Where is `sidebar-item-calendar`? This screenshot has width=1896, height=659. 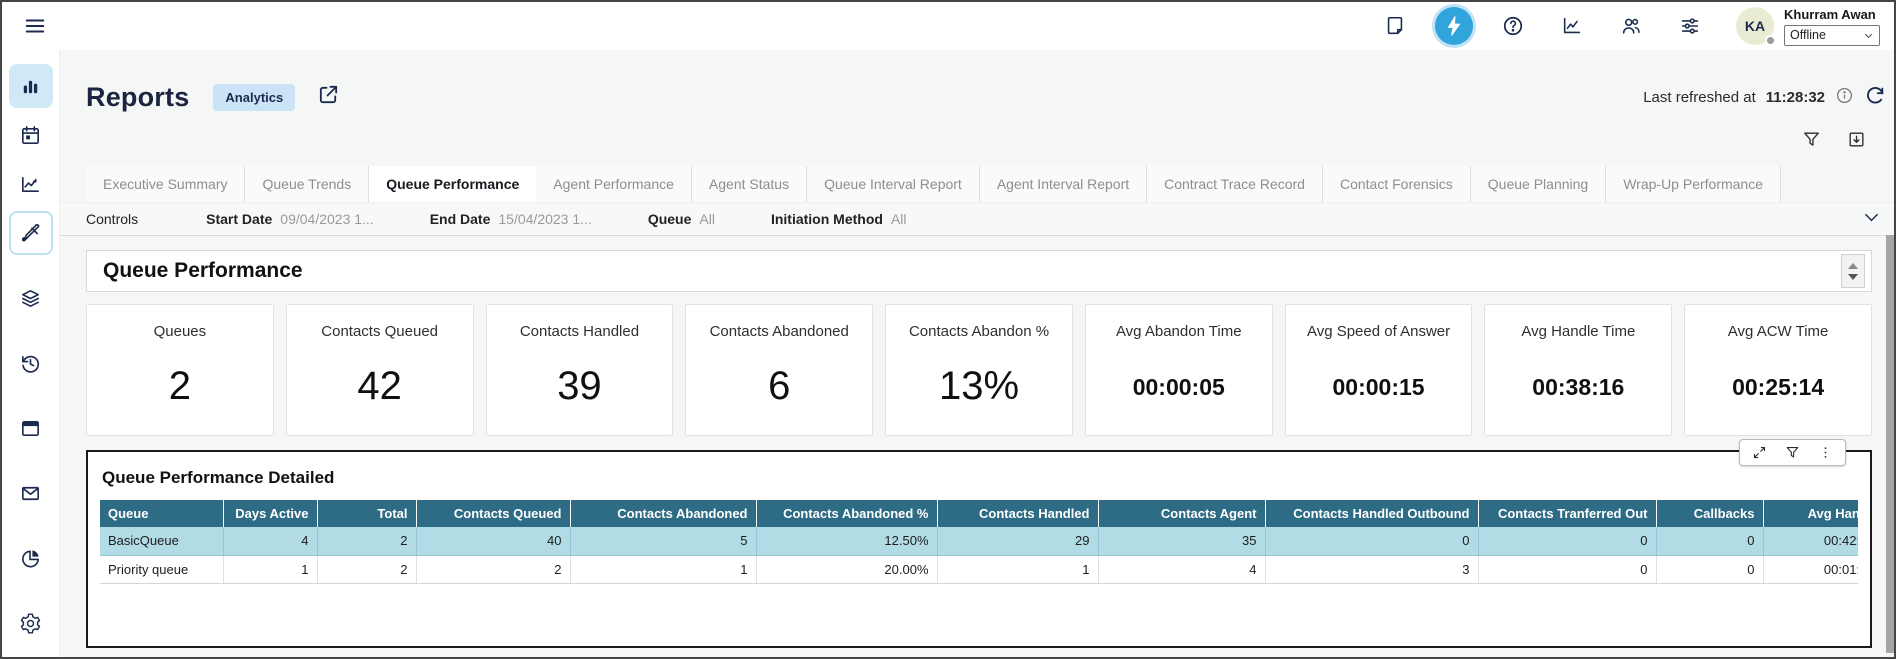 sidebar-item-calendar is located at coordinates (31, 135).